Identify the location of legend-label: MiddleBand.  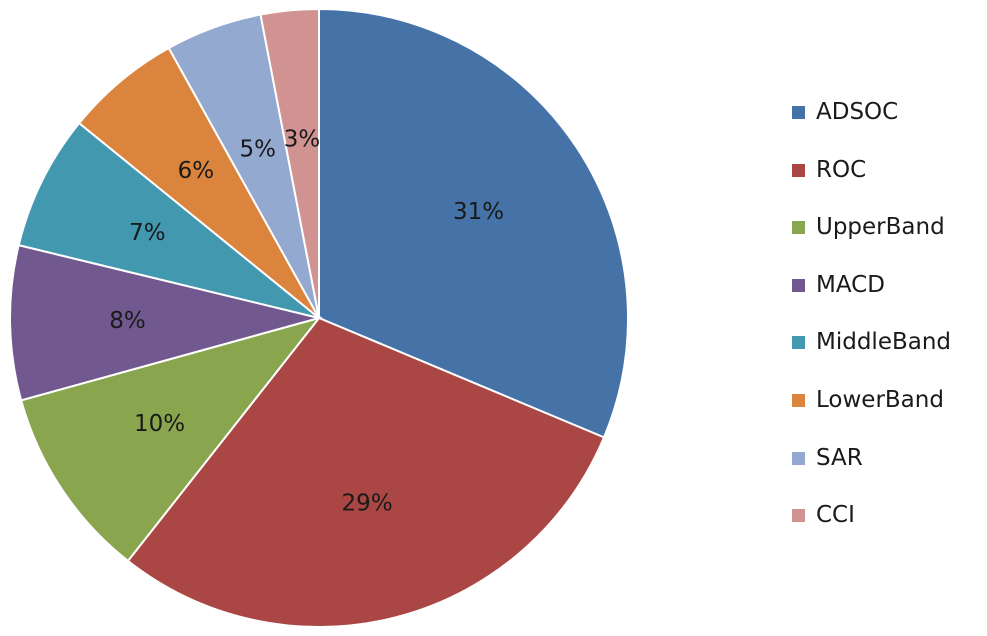
(884, 342).